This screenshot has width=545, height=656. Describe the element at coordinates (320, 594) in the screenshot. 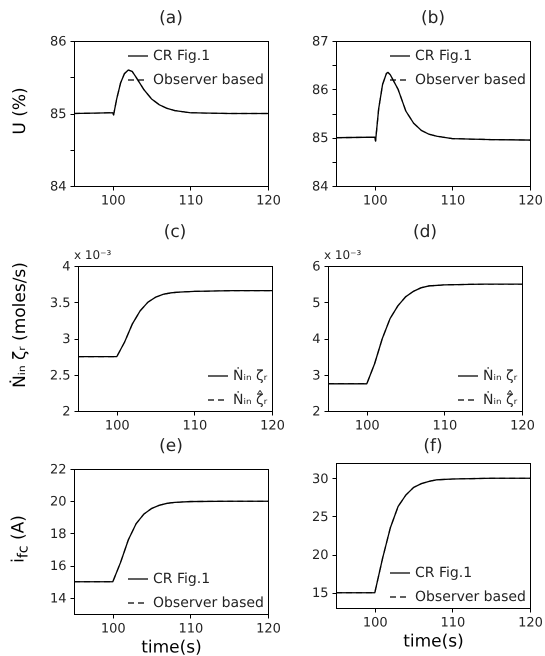

I see `y-tick-label: 15` at that location.